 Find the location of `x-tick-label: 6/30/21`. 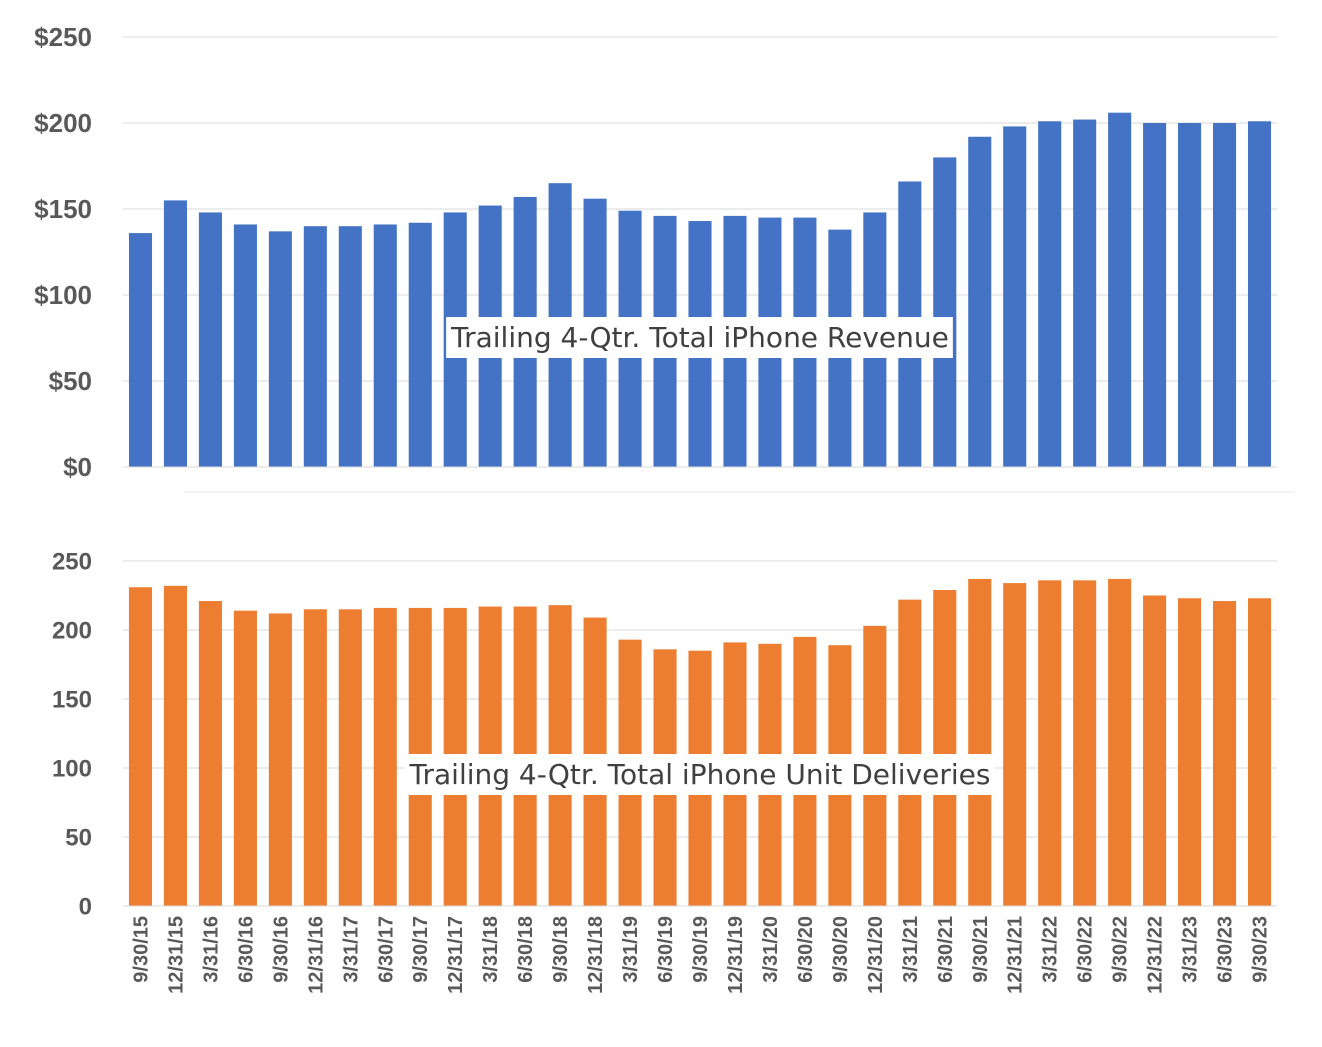

x-tick-label: 6/30/21 is located at coordinates (946, 949).